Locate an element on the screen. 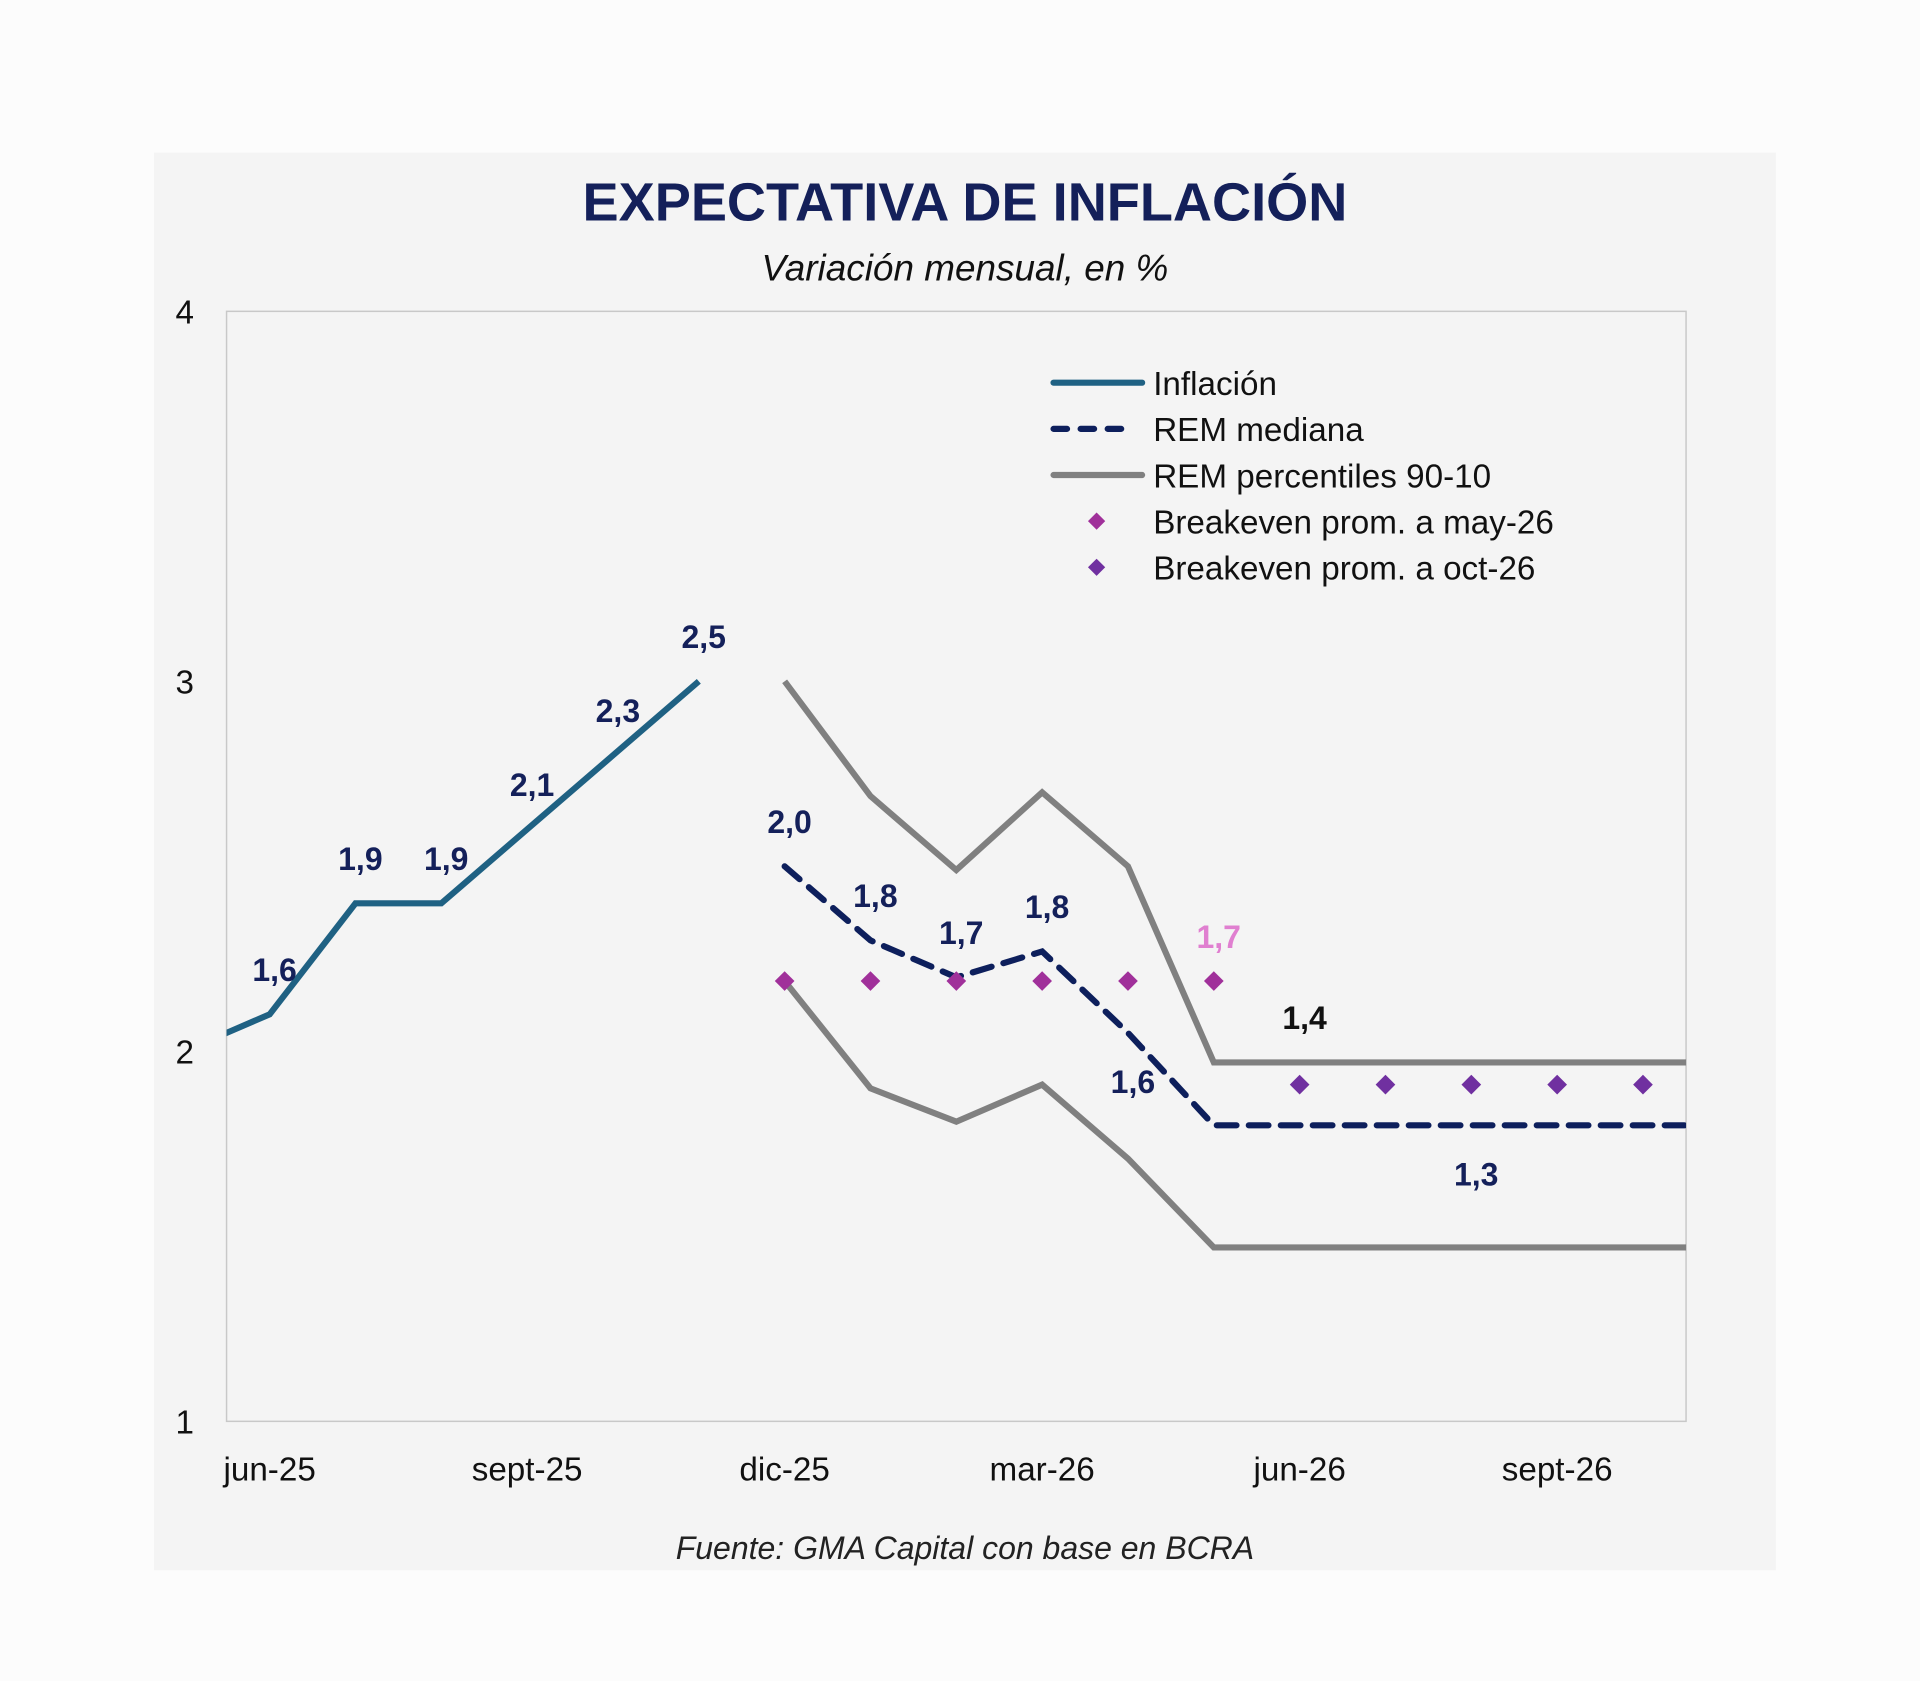  legend-item: REM mediana is located at coordinates (1207, 430).